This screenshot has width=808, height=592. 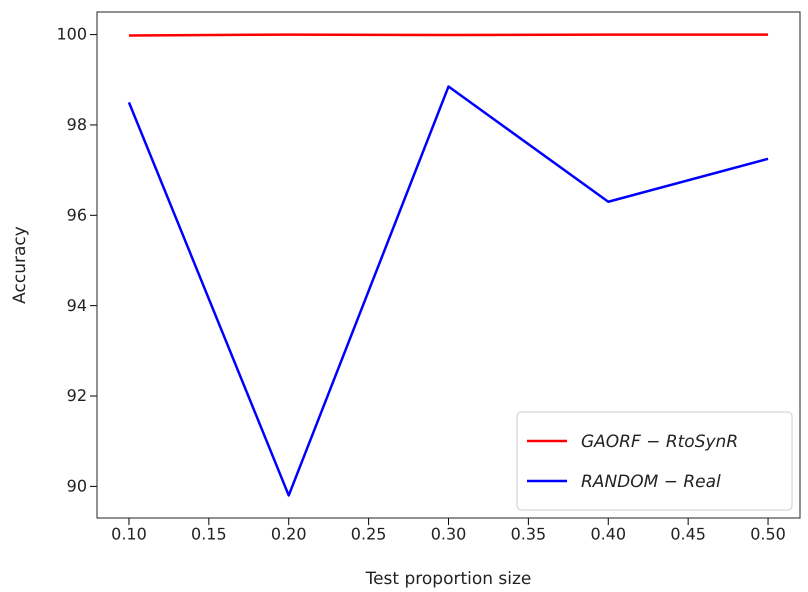 I want to click on x-tick-label: 0.10, so click(x=129, y=534).